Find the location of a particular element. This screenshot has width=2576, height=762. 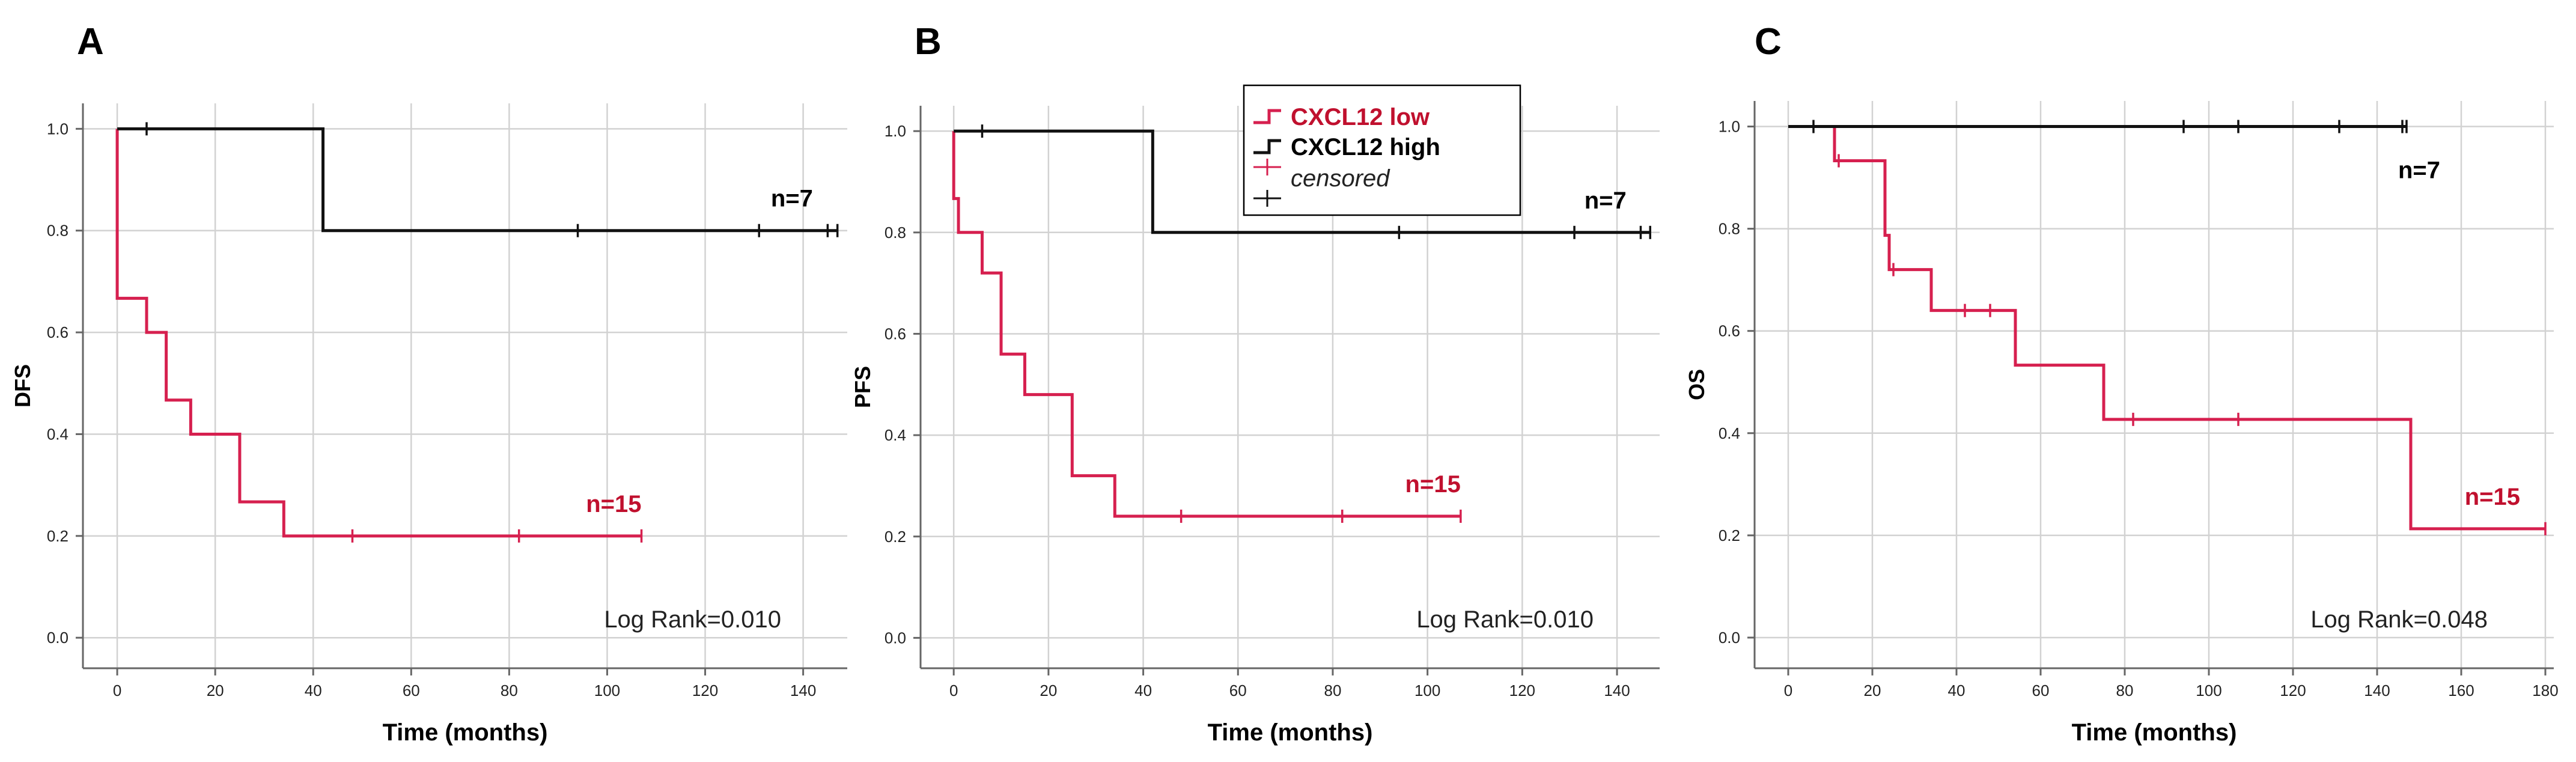

y-axis-title: PFS is located at coordinates (862, 387).